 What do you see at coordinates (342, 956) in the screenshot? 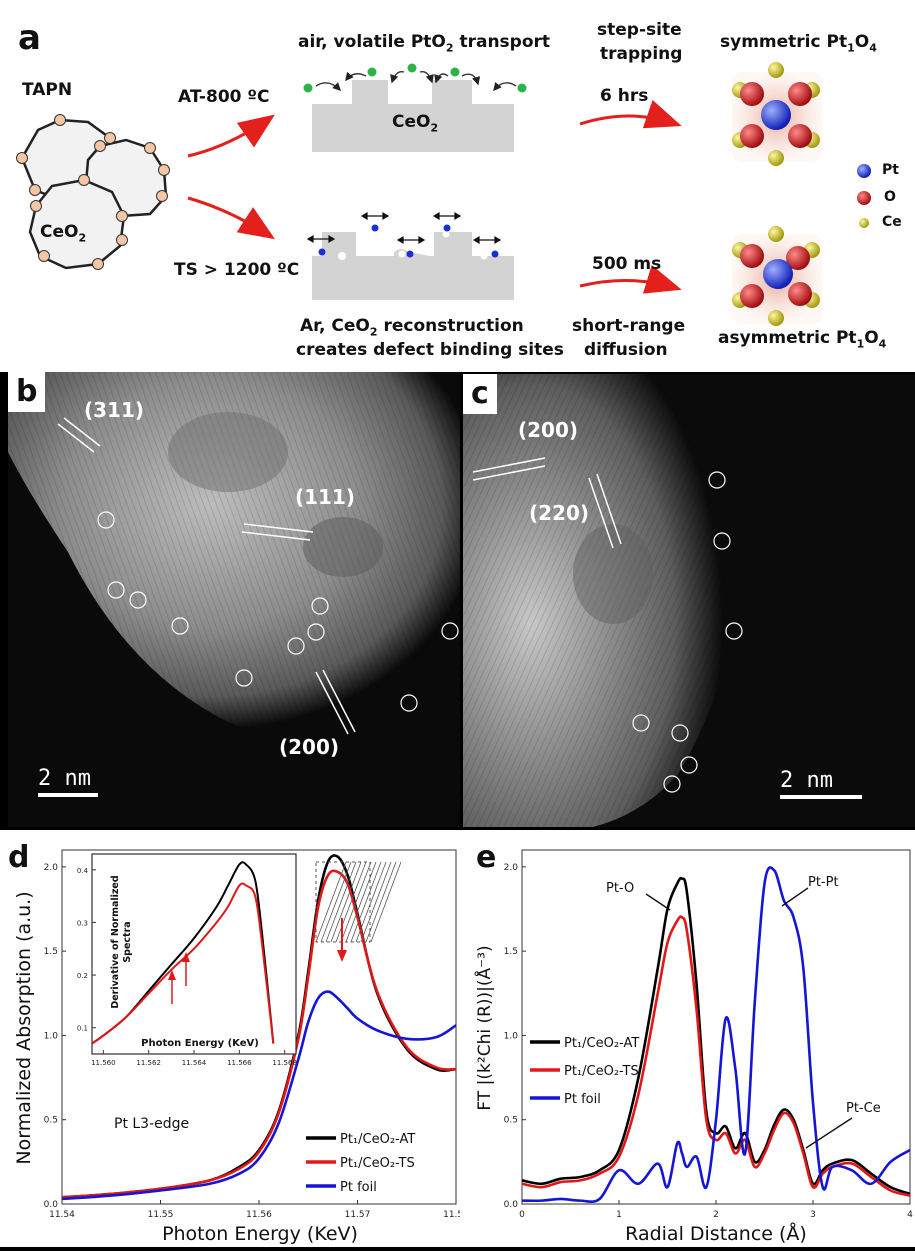
I see `xanes-decrease-arrowhead` at bounding box center [342, 956].